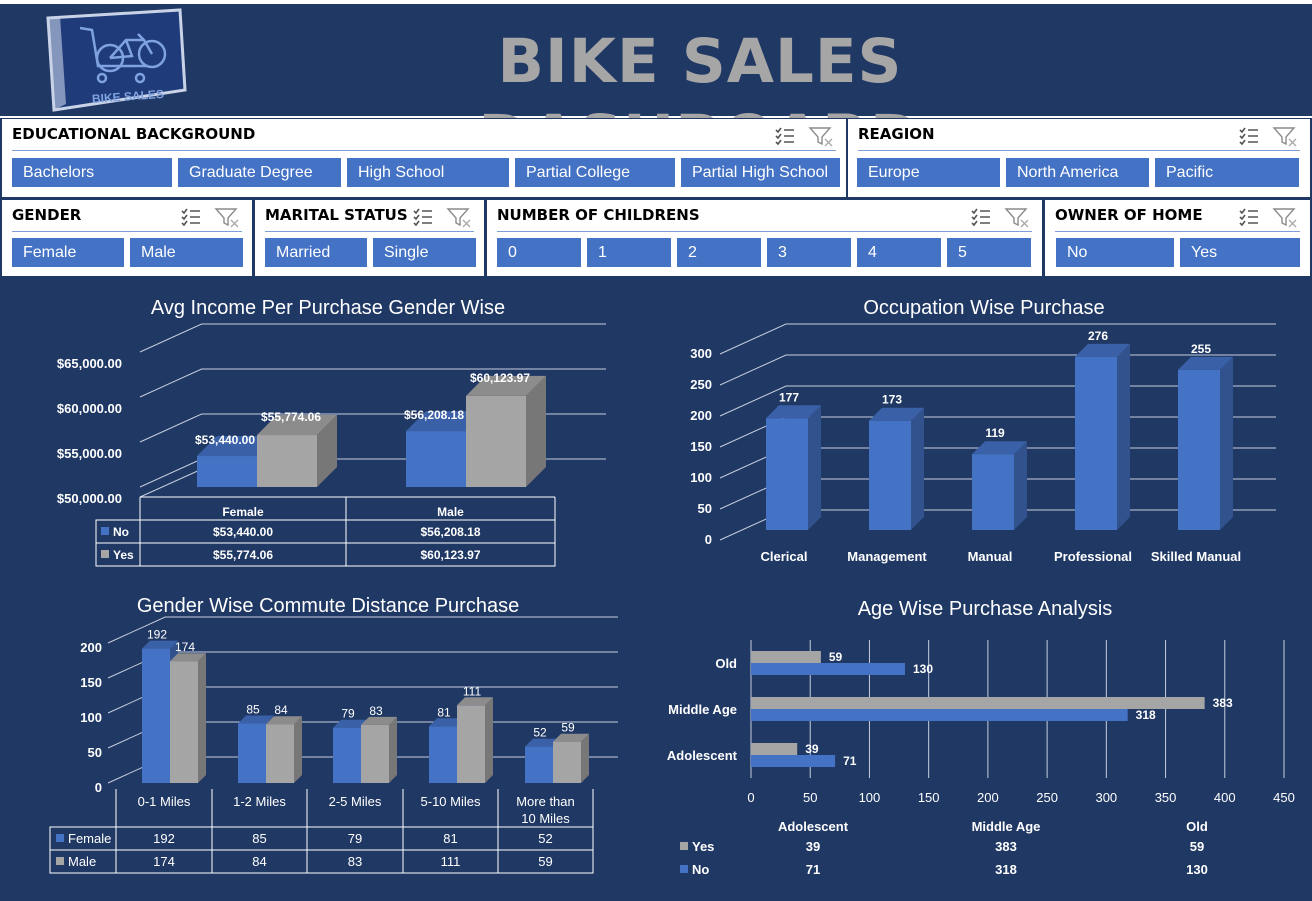 The height and width of the screenshot is (901, 1312). What do you see at coordinates (719, 252) in the screenshot?
I see `slicer-button-children-2: 2` at bounding box center [719, 252].